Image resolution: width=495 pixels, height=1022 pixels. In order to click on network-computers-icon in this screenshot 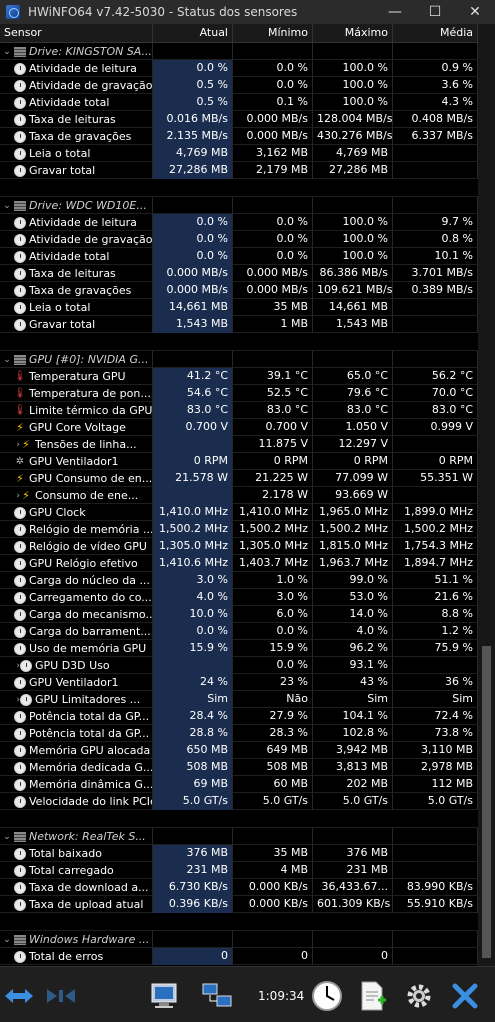, I will do `click(217, 996)`.